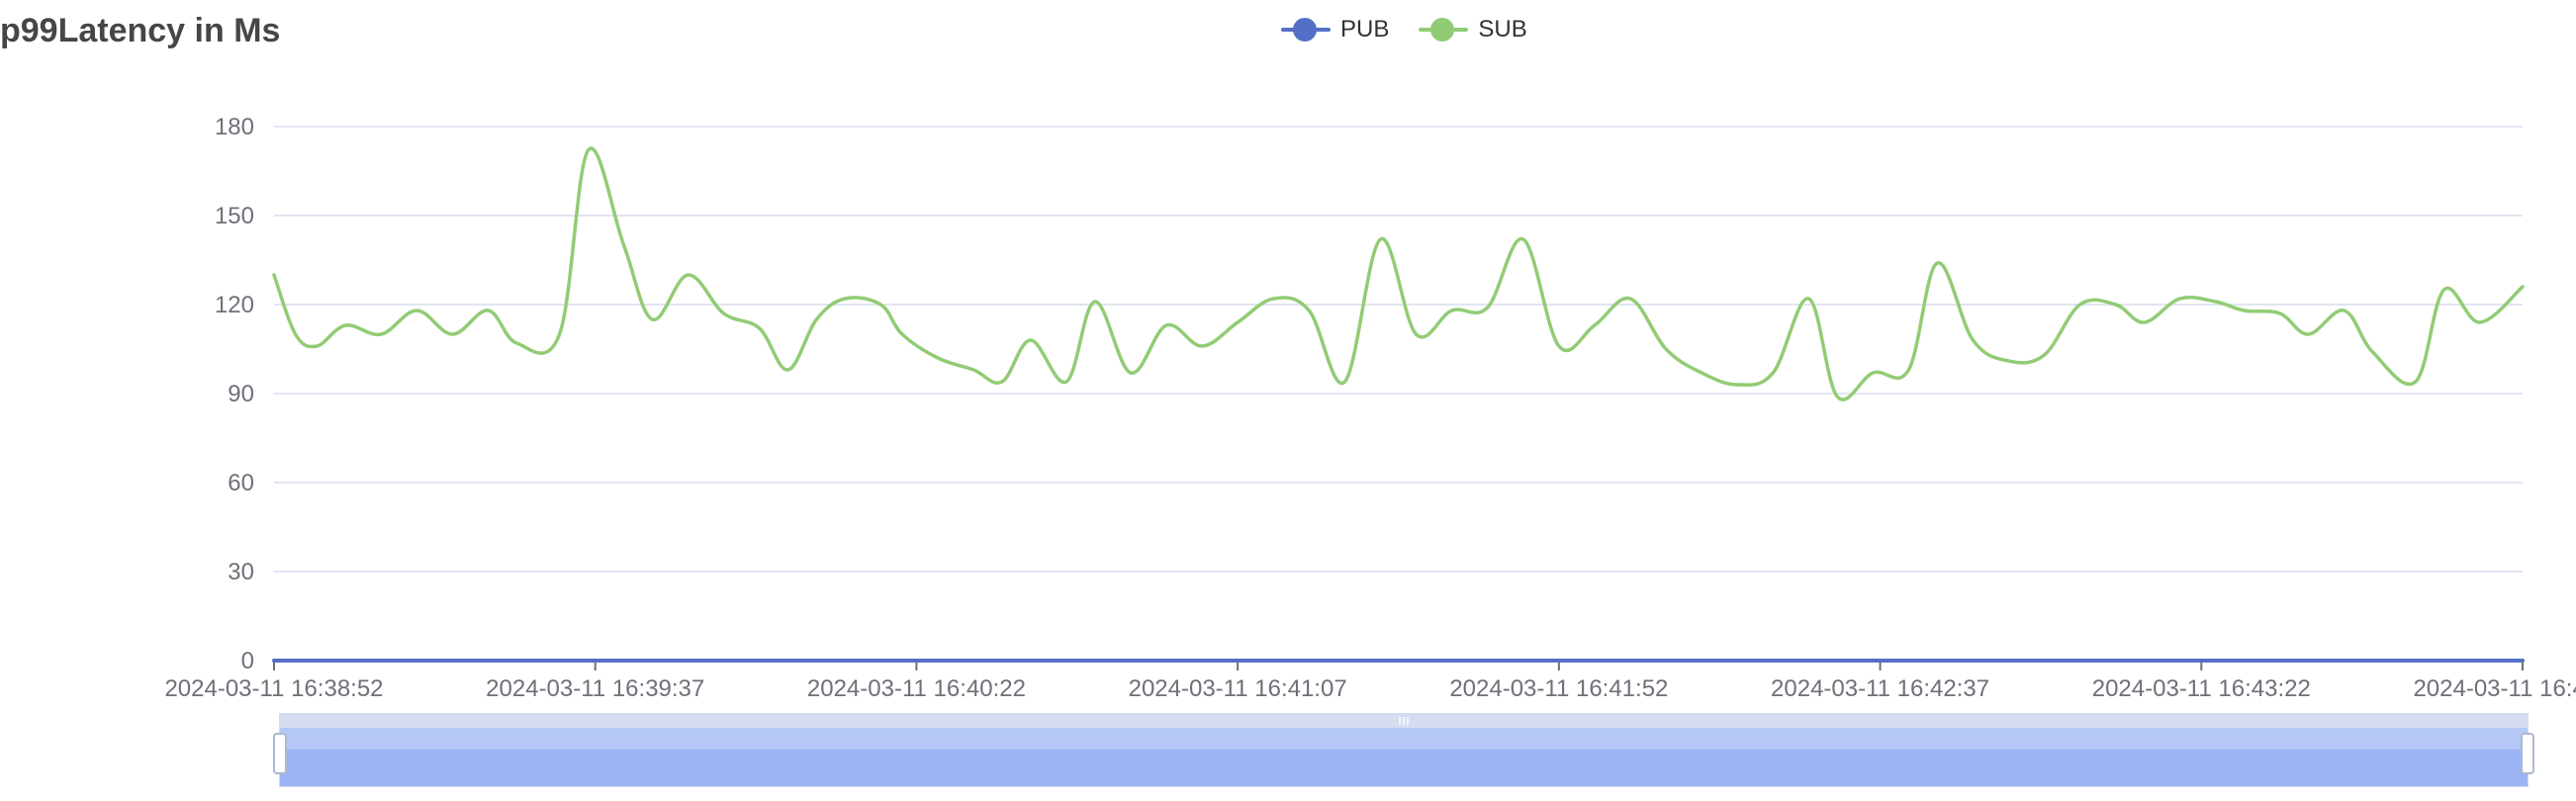 This screenshot has width=2576, height=801. What do you see at coordinates (1365, 30) in the screenshot?
I see `legend-label-pub: PUB` at bounding box center [1365, 30].